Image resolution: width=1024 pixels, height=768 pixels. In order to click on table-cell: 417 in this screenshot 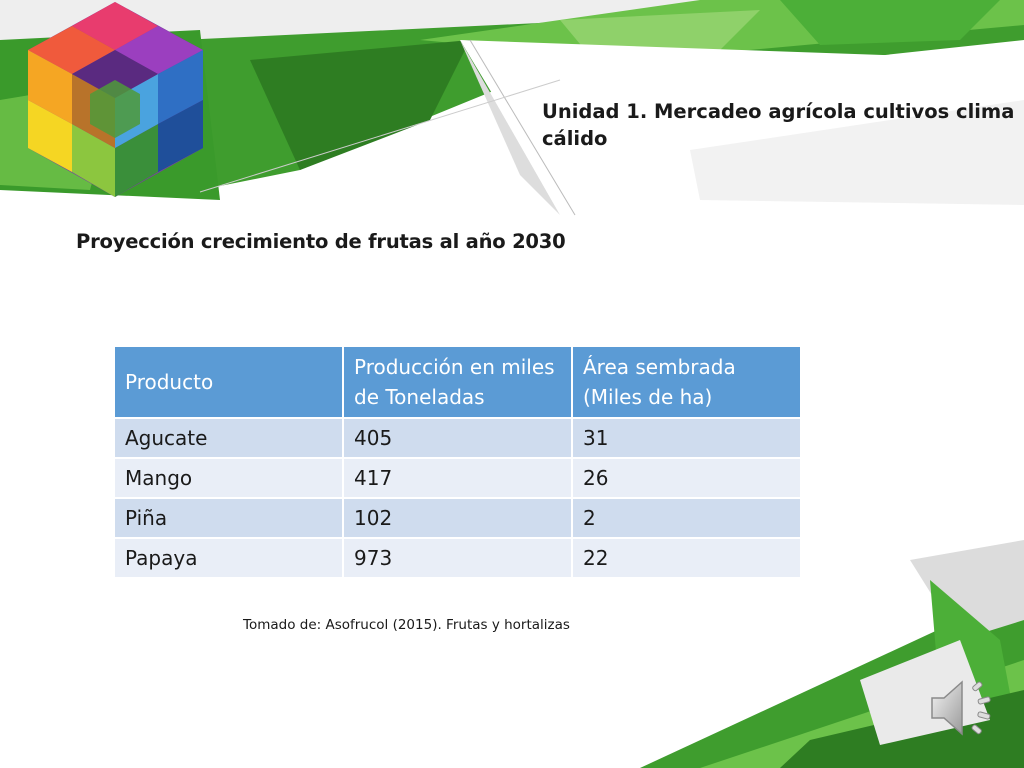, I will do `click(457, 478)`.